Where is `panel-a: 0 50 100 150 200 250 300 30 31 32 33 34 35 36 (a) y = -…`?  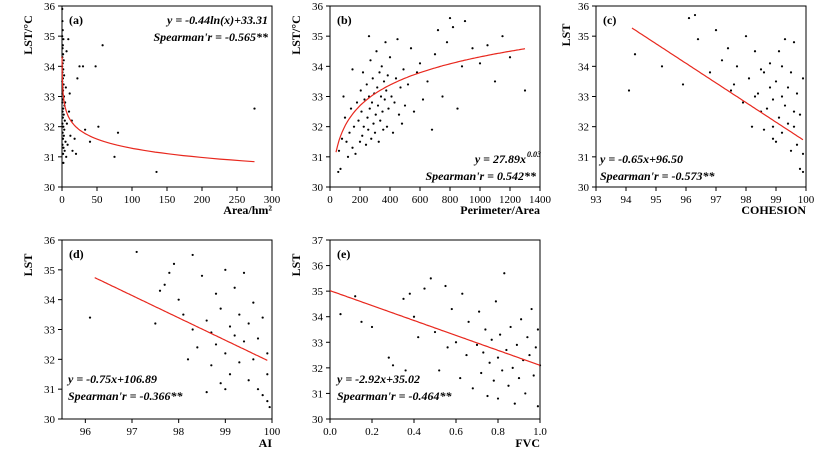 panel-a: 0 50 100 150 200 250 300 30 31 32 33 34 35 36 (a) y = -… is located at coordinates (151, 109).